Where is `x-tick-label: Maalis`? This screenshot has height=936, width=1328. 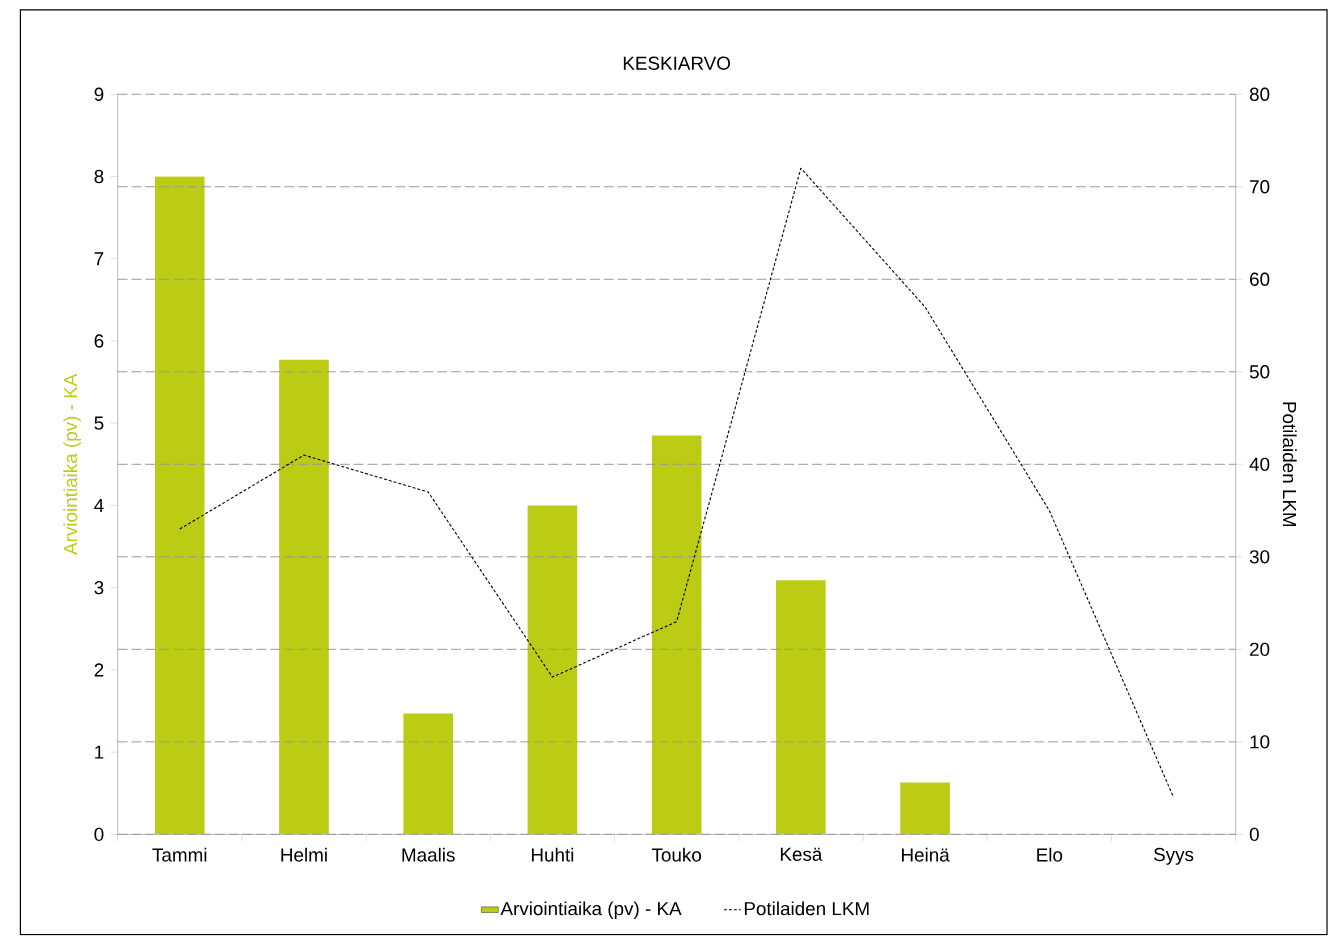 x-tick-label: Maalis is located at coordinates (428, 855).